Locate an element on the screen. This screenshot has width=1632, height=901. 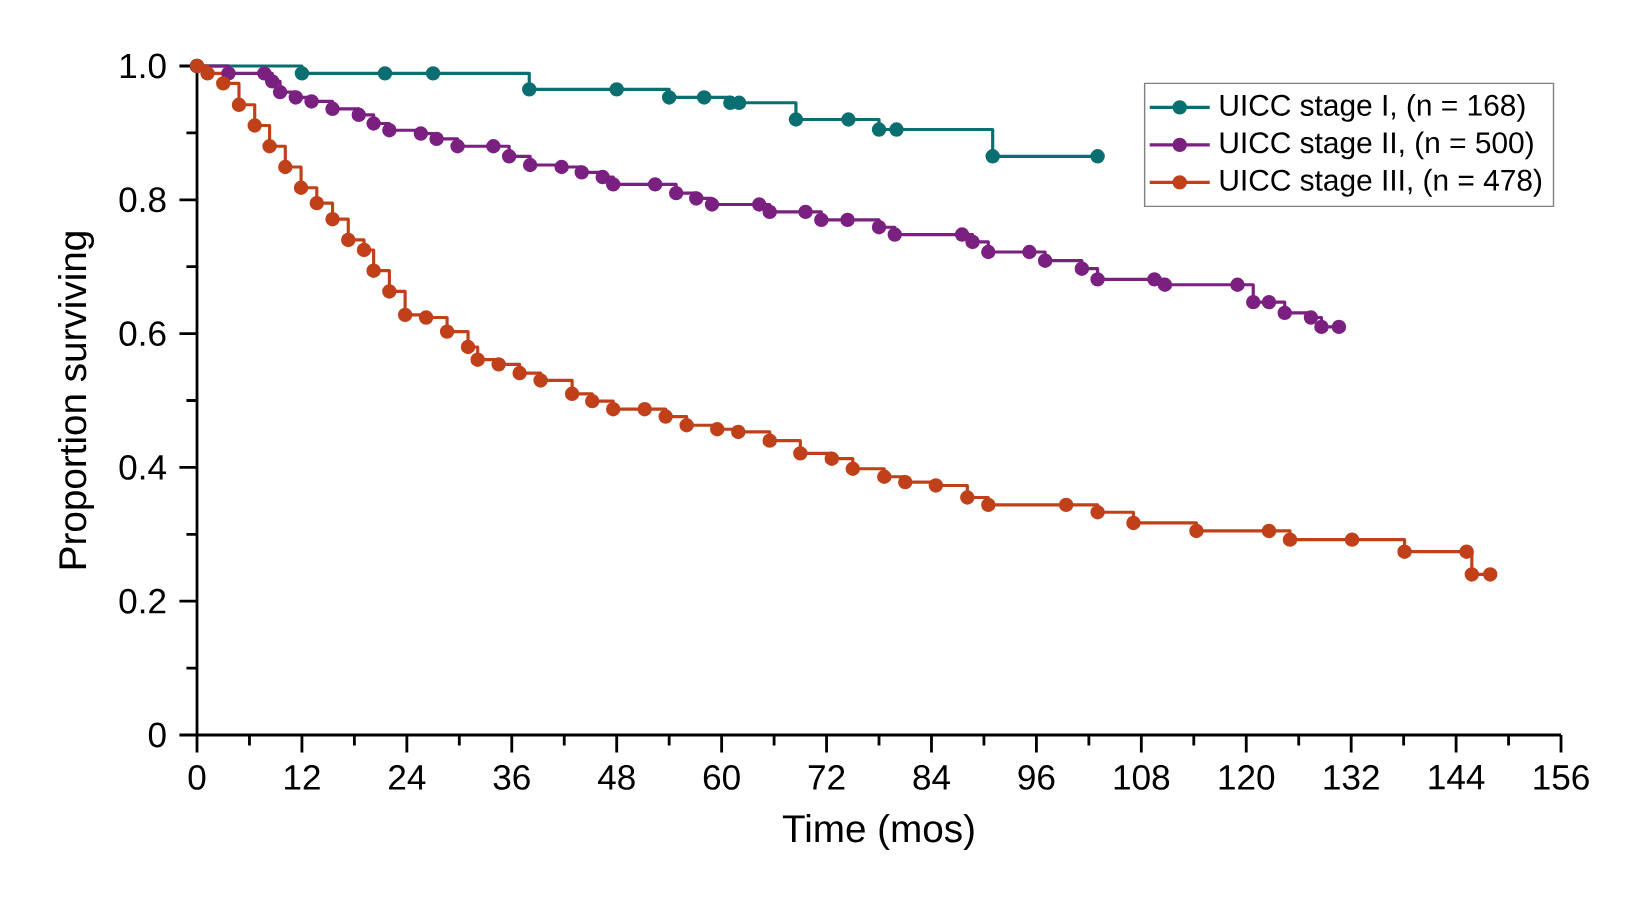
x-tick-label: 84 is located at coordinates (931, 777).